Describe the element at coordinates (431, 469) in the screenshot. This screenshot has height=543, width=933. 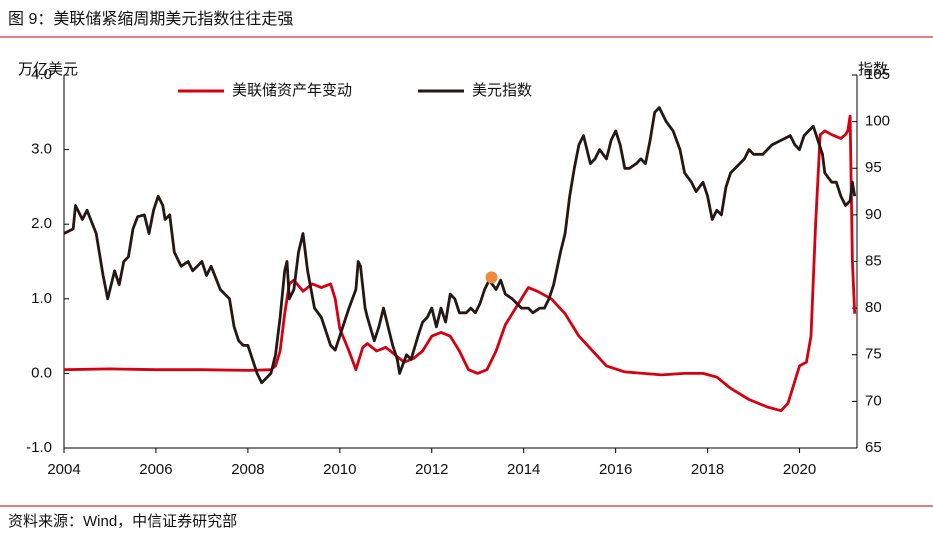
I see `x-tick-label: 2012` at that location.